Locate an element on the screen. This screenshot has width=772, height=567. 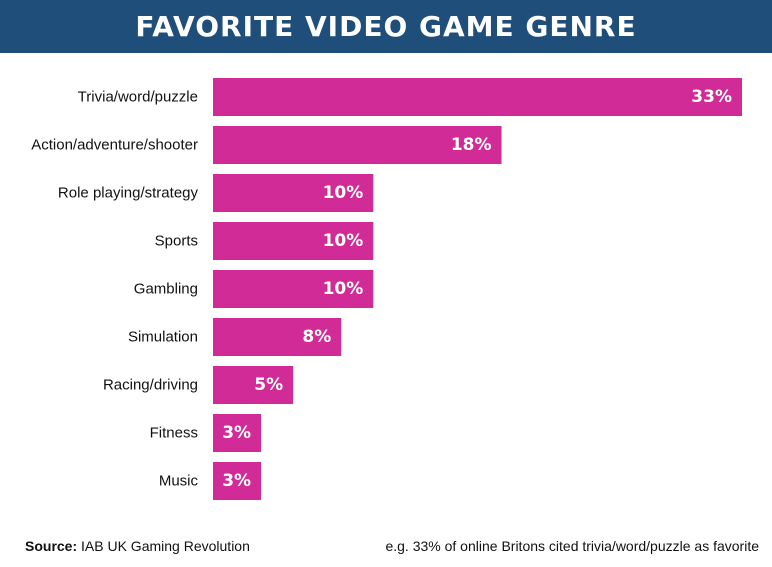
category-label: Sports is located at coordinates (176, 241).